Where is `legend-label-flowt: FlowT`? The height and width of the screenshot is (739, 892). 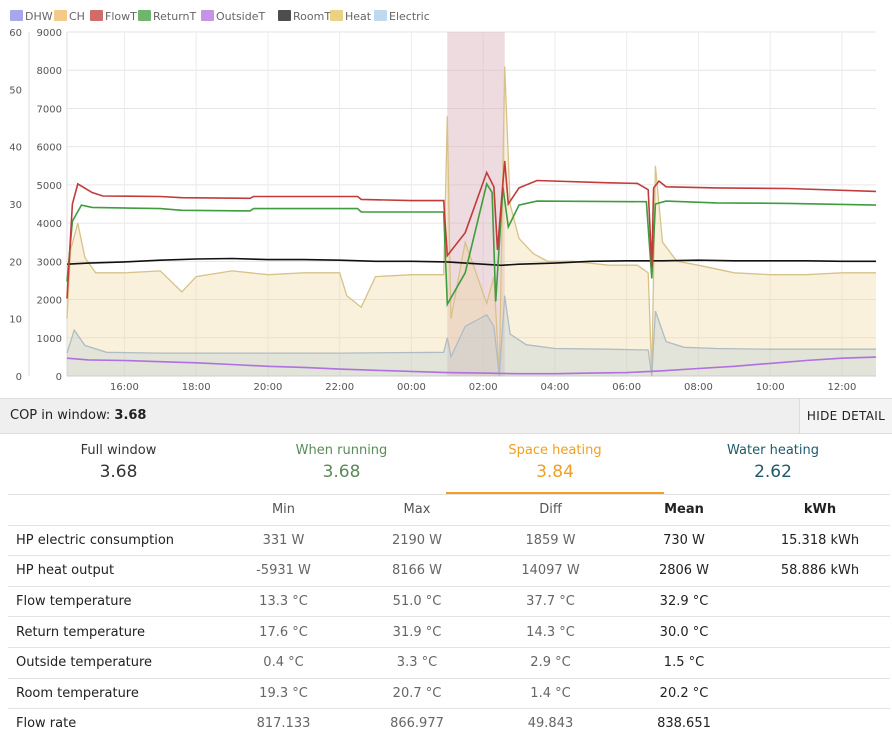
legend-label-flowt: FlowT is located at coordinates (121, 16).